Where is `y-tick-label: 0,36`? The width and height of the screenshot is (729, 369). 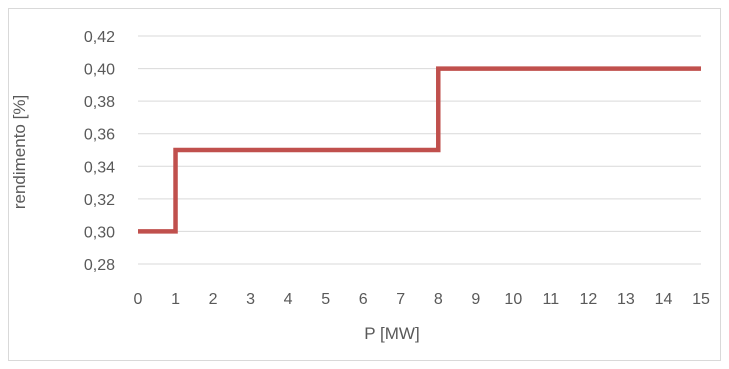 y-tick-label: 0,36 is located at coordinates (99, 135).